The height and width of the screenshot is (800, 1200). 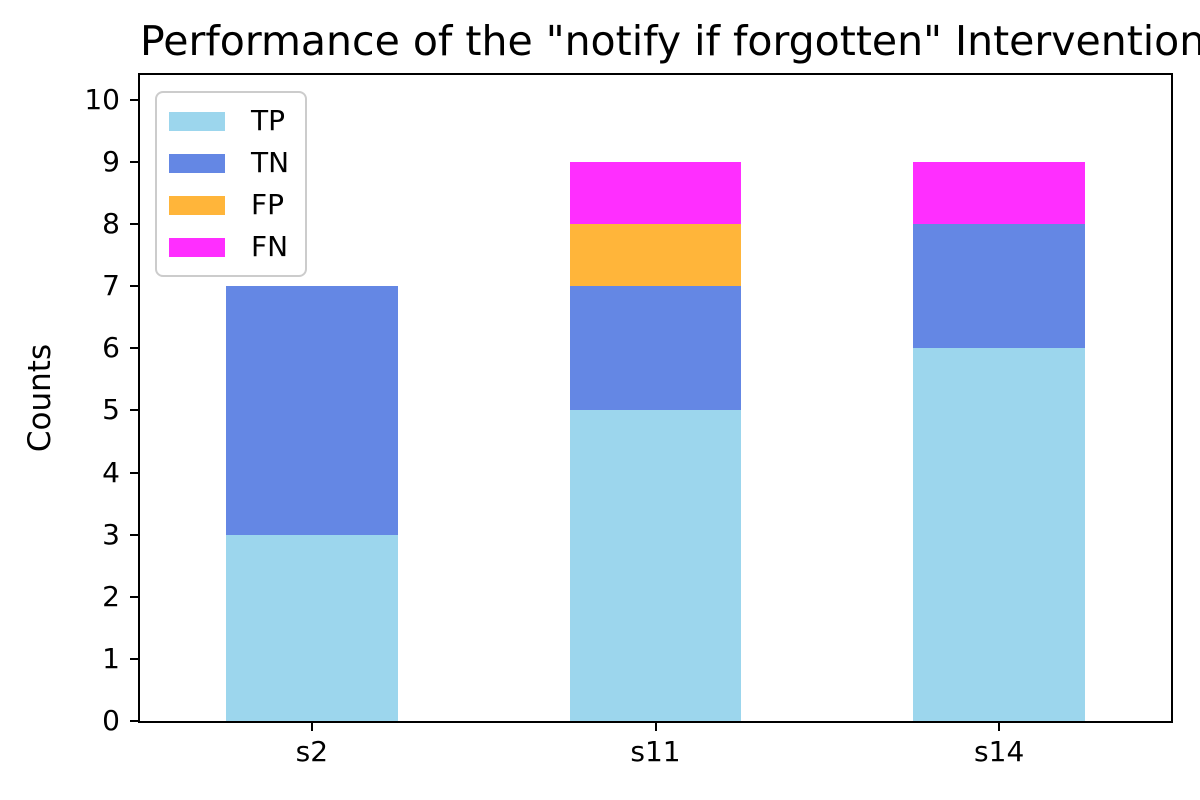 I want to click on y-tick-label: 6, so click(x=111, y=348).